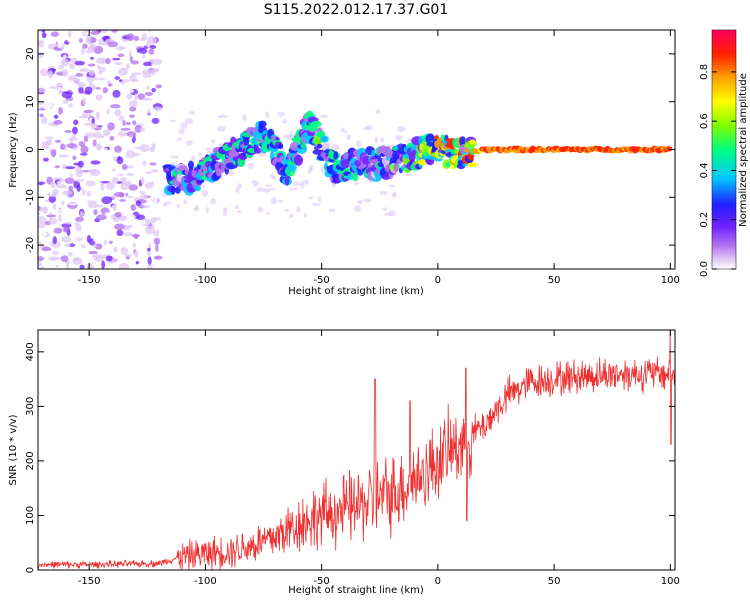 This screenshot has height=600, width=750. Describe the element at coordinates (321, 581) in the screenshot. I see `x-tick-label: -50` at that location.